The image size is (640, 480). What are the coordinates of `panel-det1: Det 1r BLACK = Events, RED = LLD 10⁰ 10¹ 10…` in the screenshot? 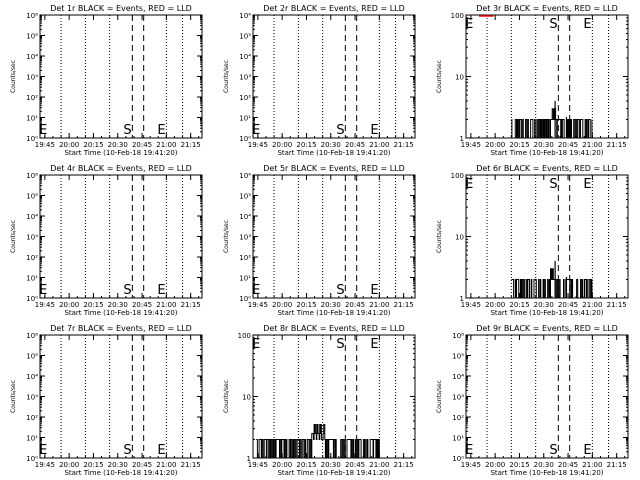 It's located at (106, 80).